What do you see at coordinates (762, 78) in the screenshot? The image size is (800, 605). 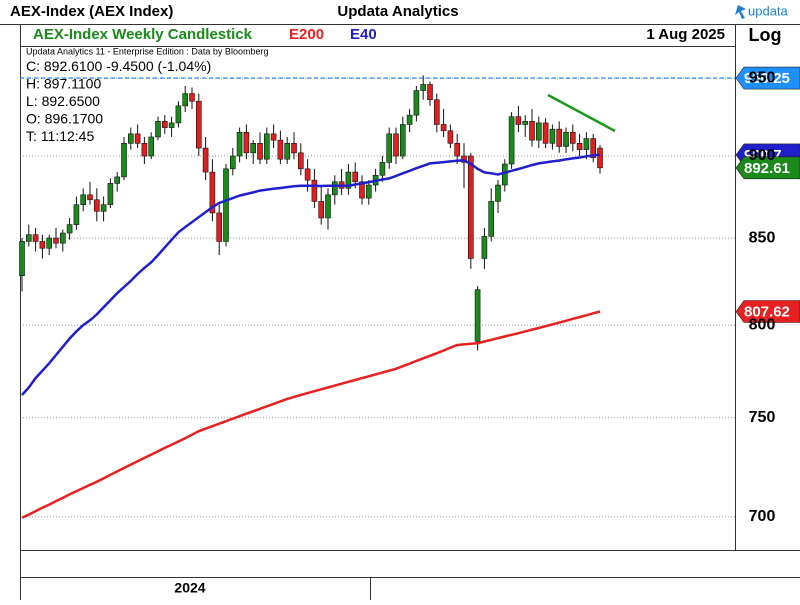 I see `y-tick-label: 950` at bounding box center [762, 78].